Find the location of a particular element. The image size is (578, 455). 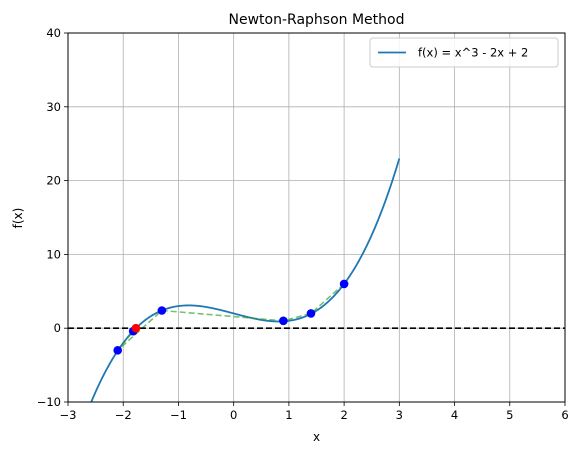

legend: f(x) = x^3 - 2x + 2 is located at coordinates (464, 52).